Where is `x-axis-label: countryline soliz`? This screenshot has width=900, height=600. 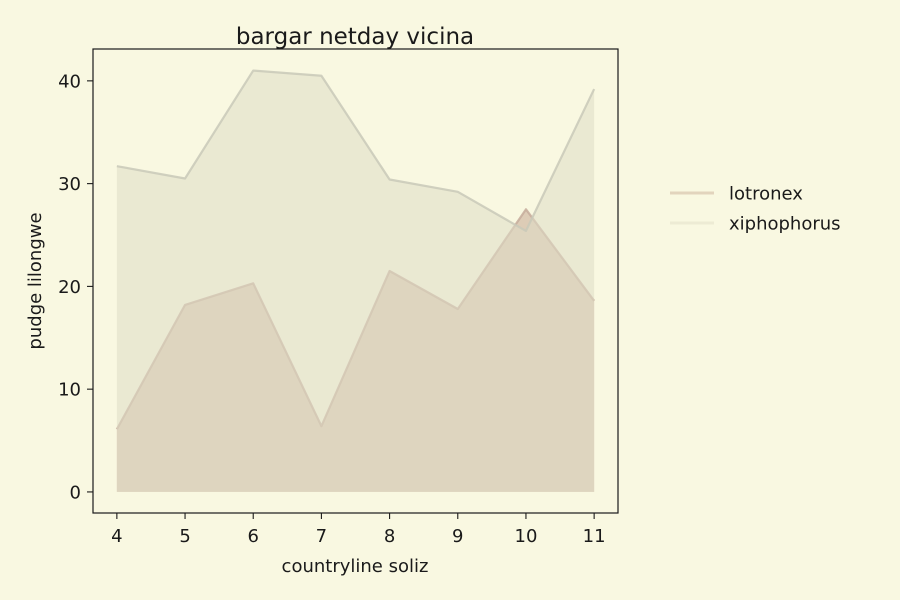 x-axis-label: countryline soliz is located at coordinates (355, 566).